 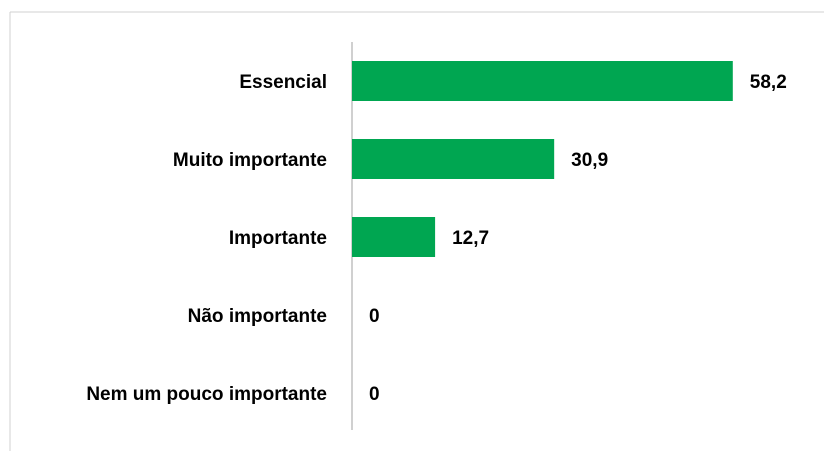 I want to click on category-label: Importante, so click(x=278, y=238).